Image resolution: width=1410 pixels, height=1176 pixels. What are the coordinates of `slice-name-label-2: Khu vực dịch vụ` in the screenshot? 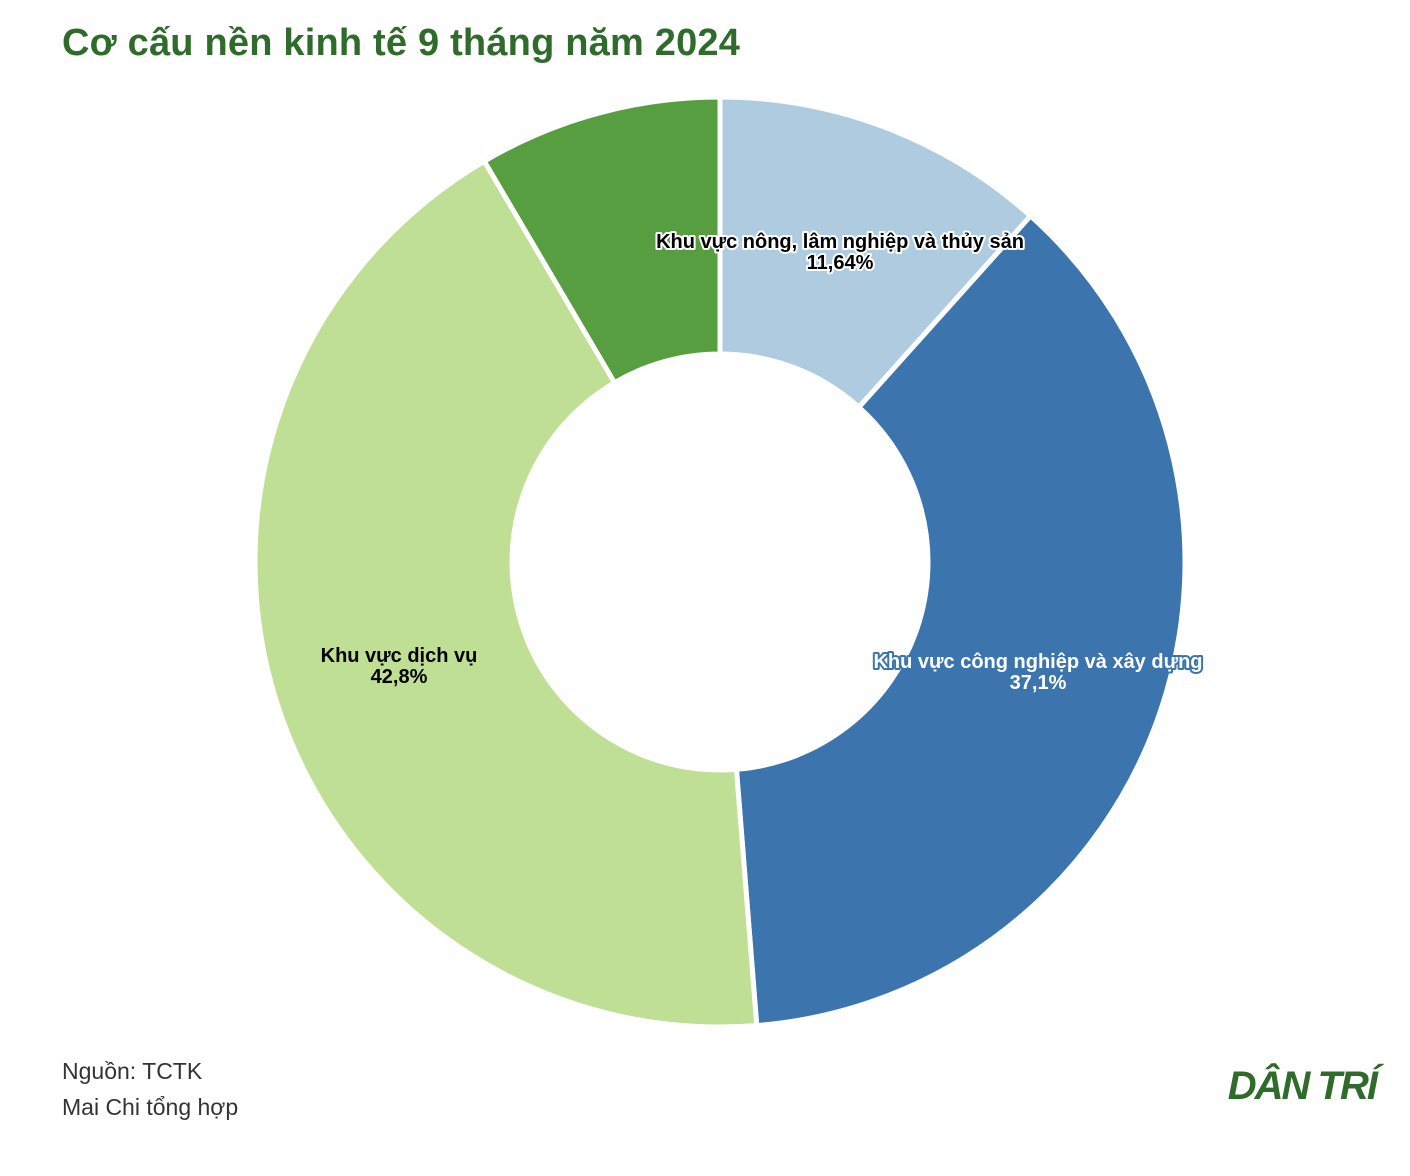 It's located at (399, 656).